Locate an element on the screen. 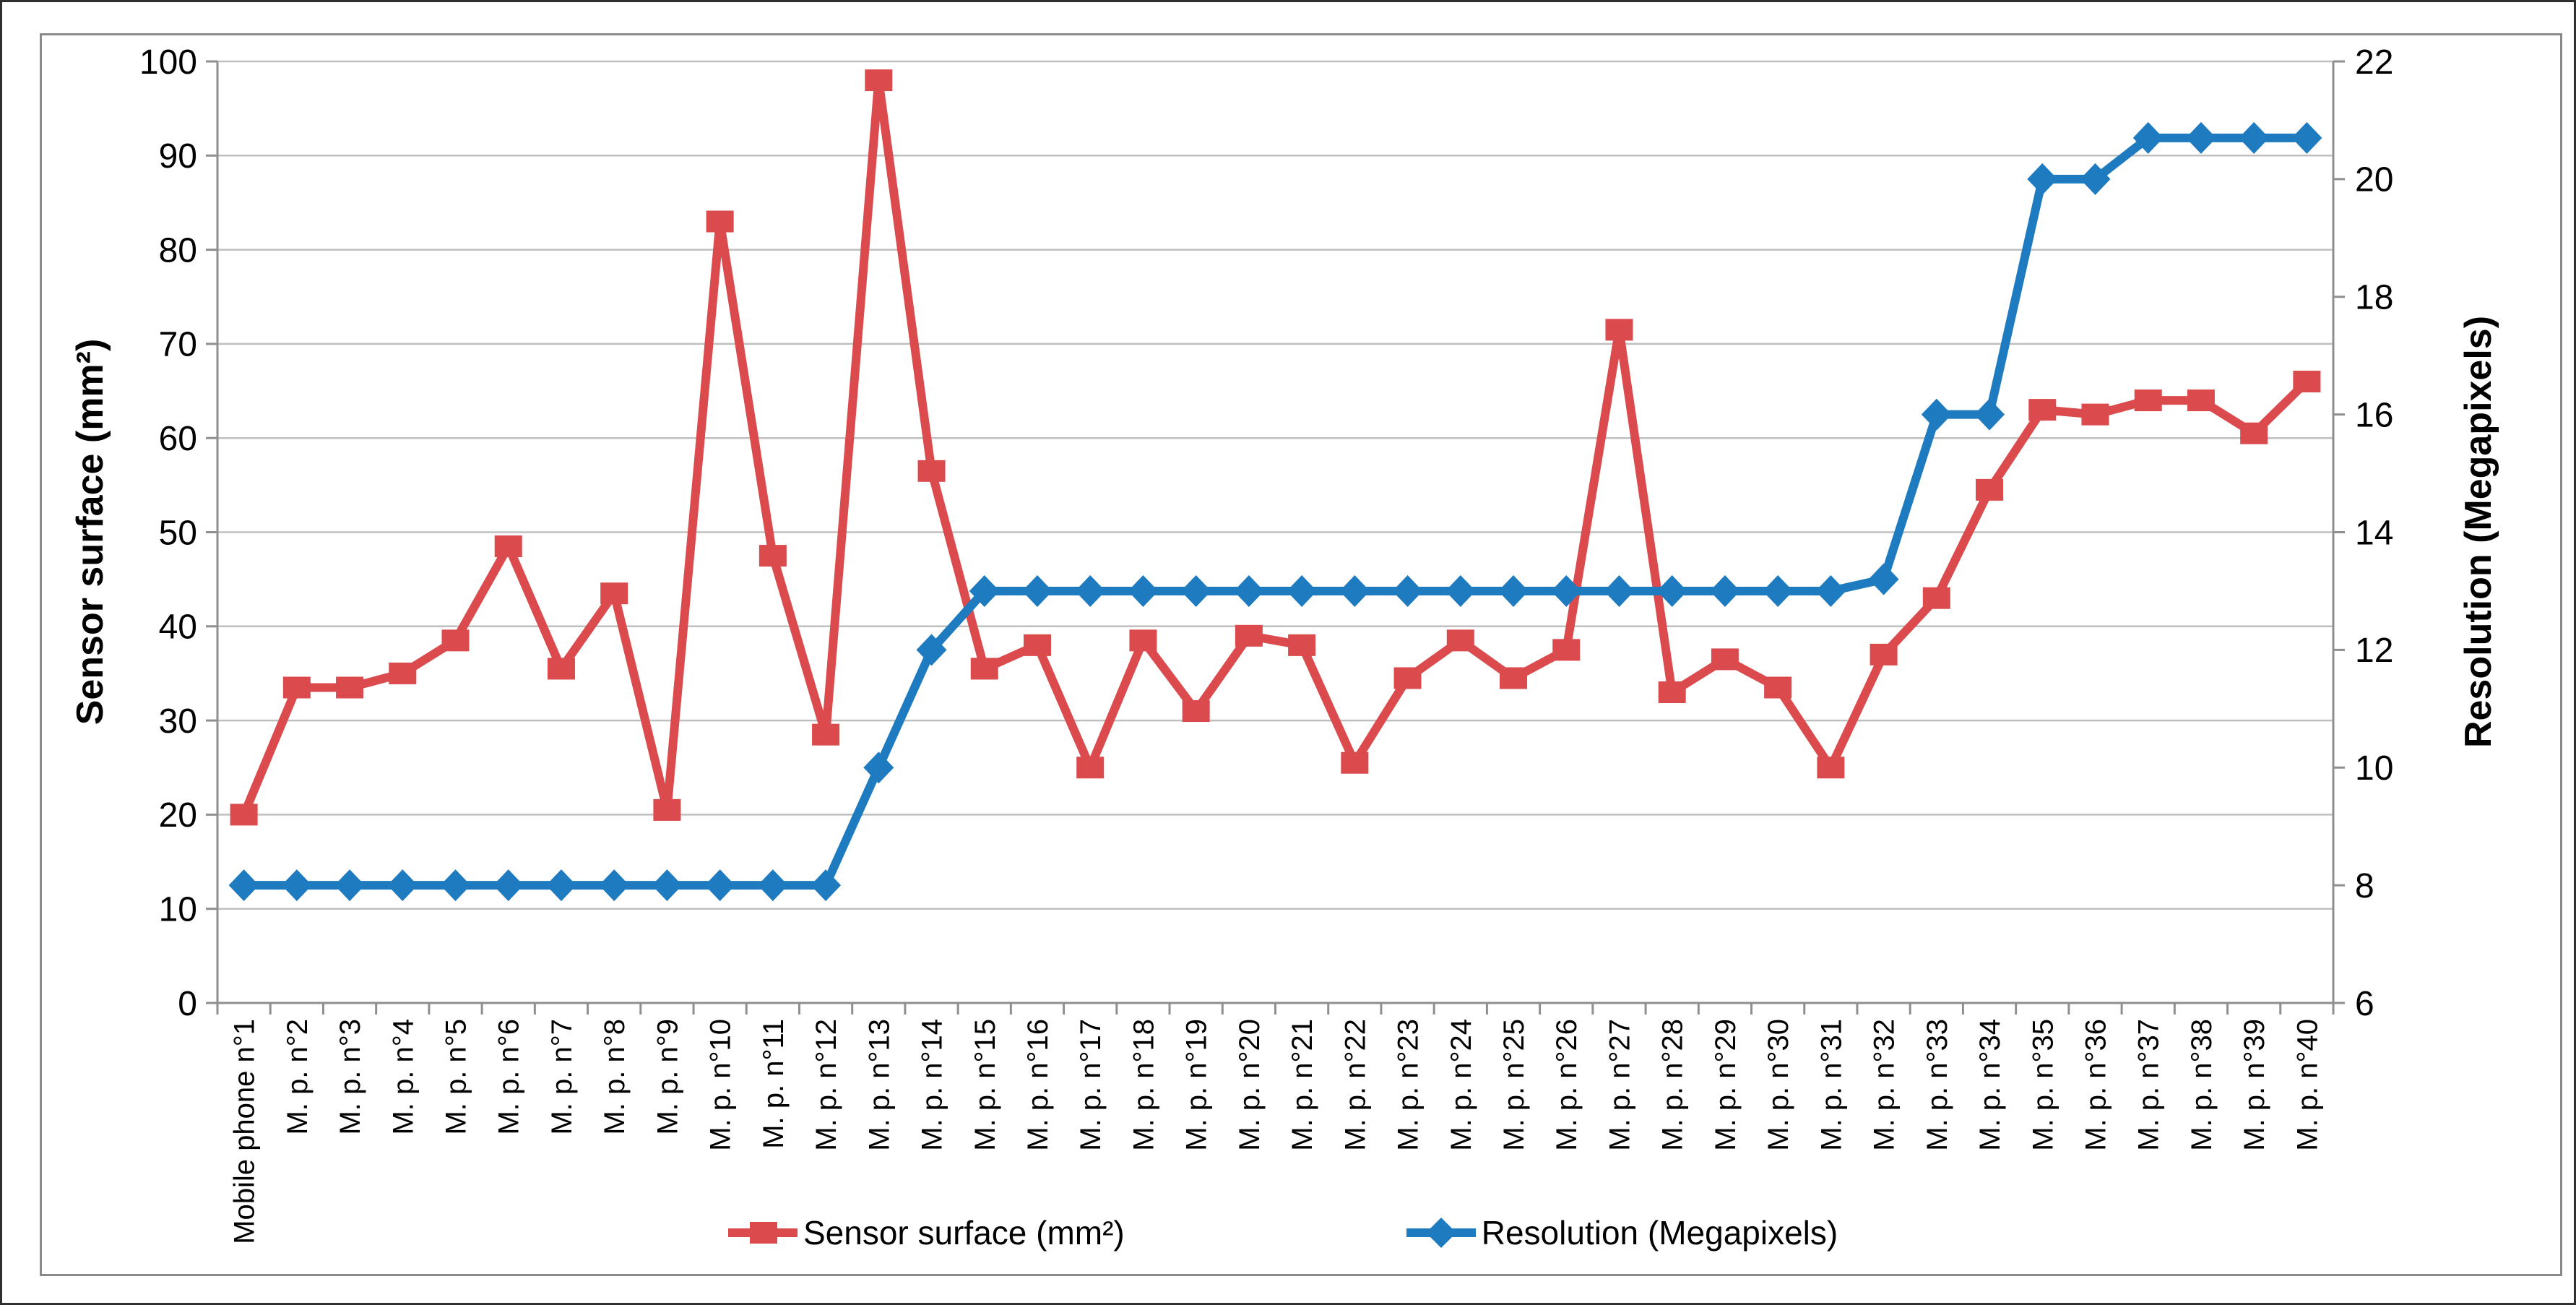  x-axis-label: M. p. n°12 is located at coordinates (827, 1085).